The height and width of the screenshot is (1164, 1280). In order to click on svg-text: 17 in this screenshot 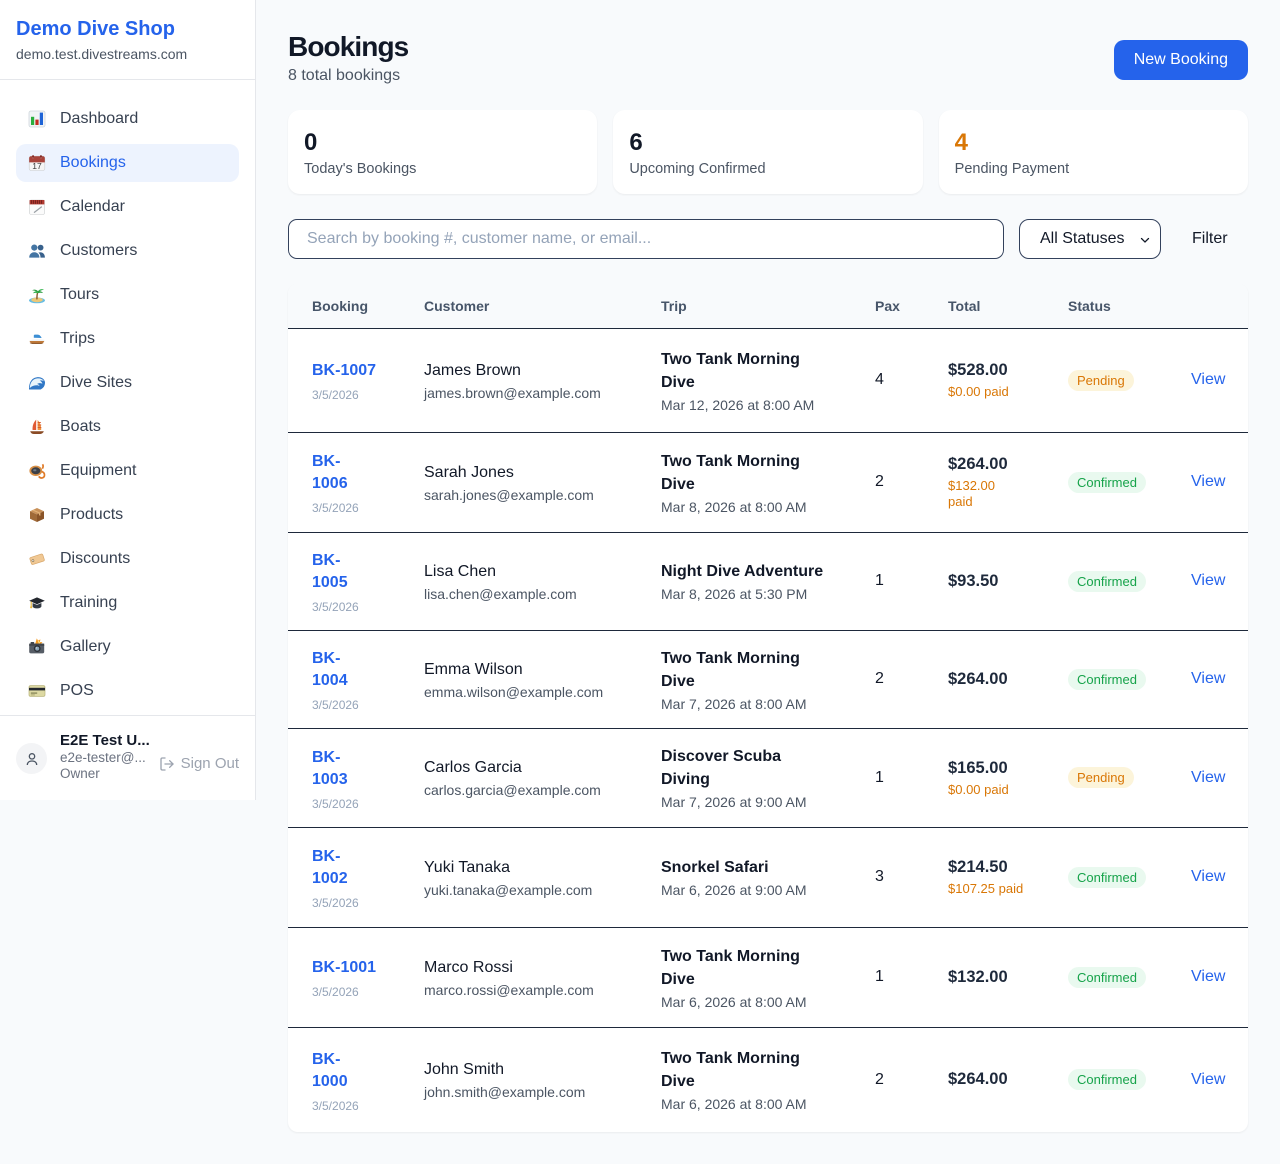, I will do `click(37, 166)`.